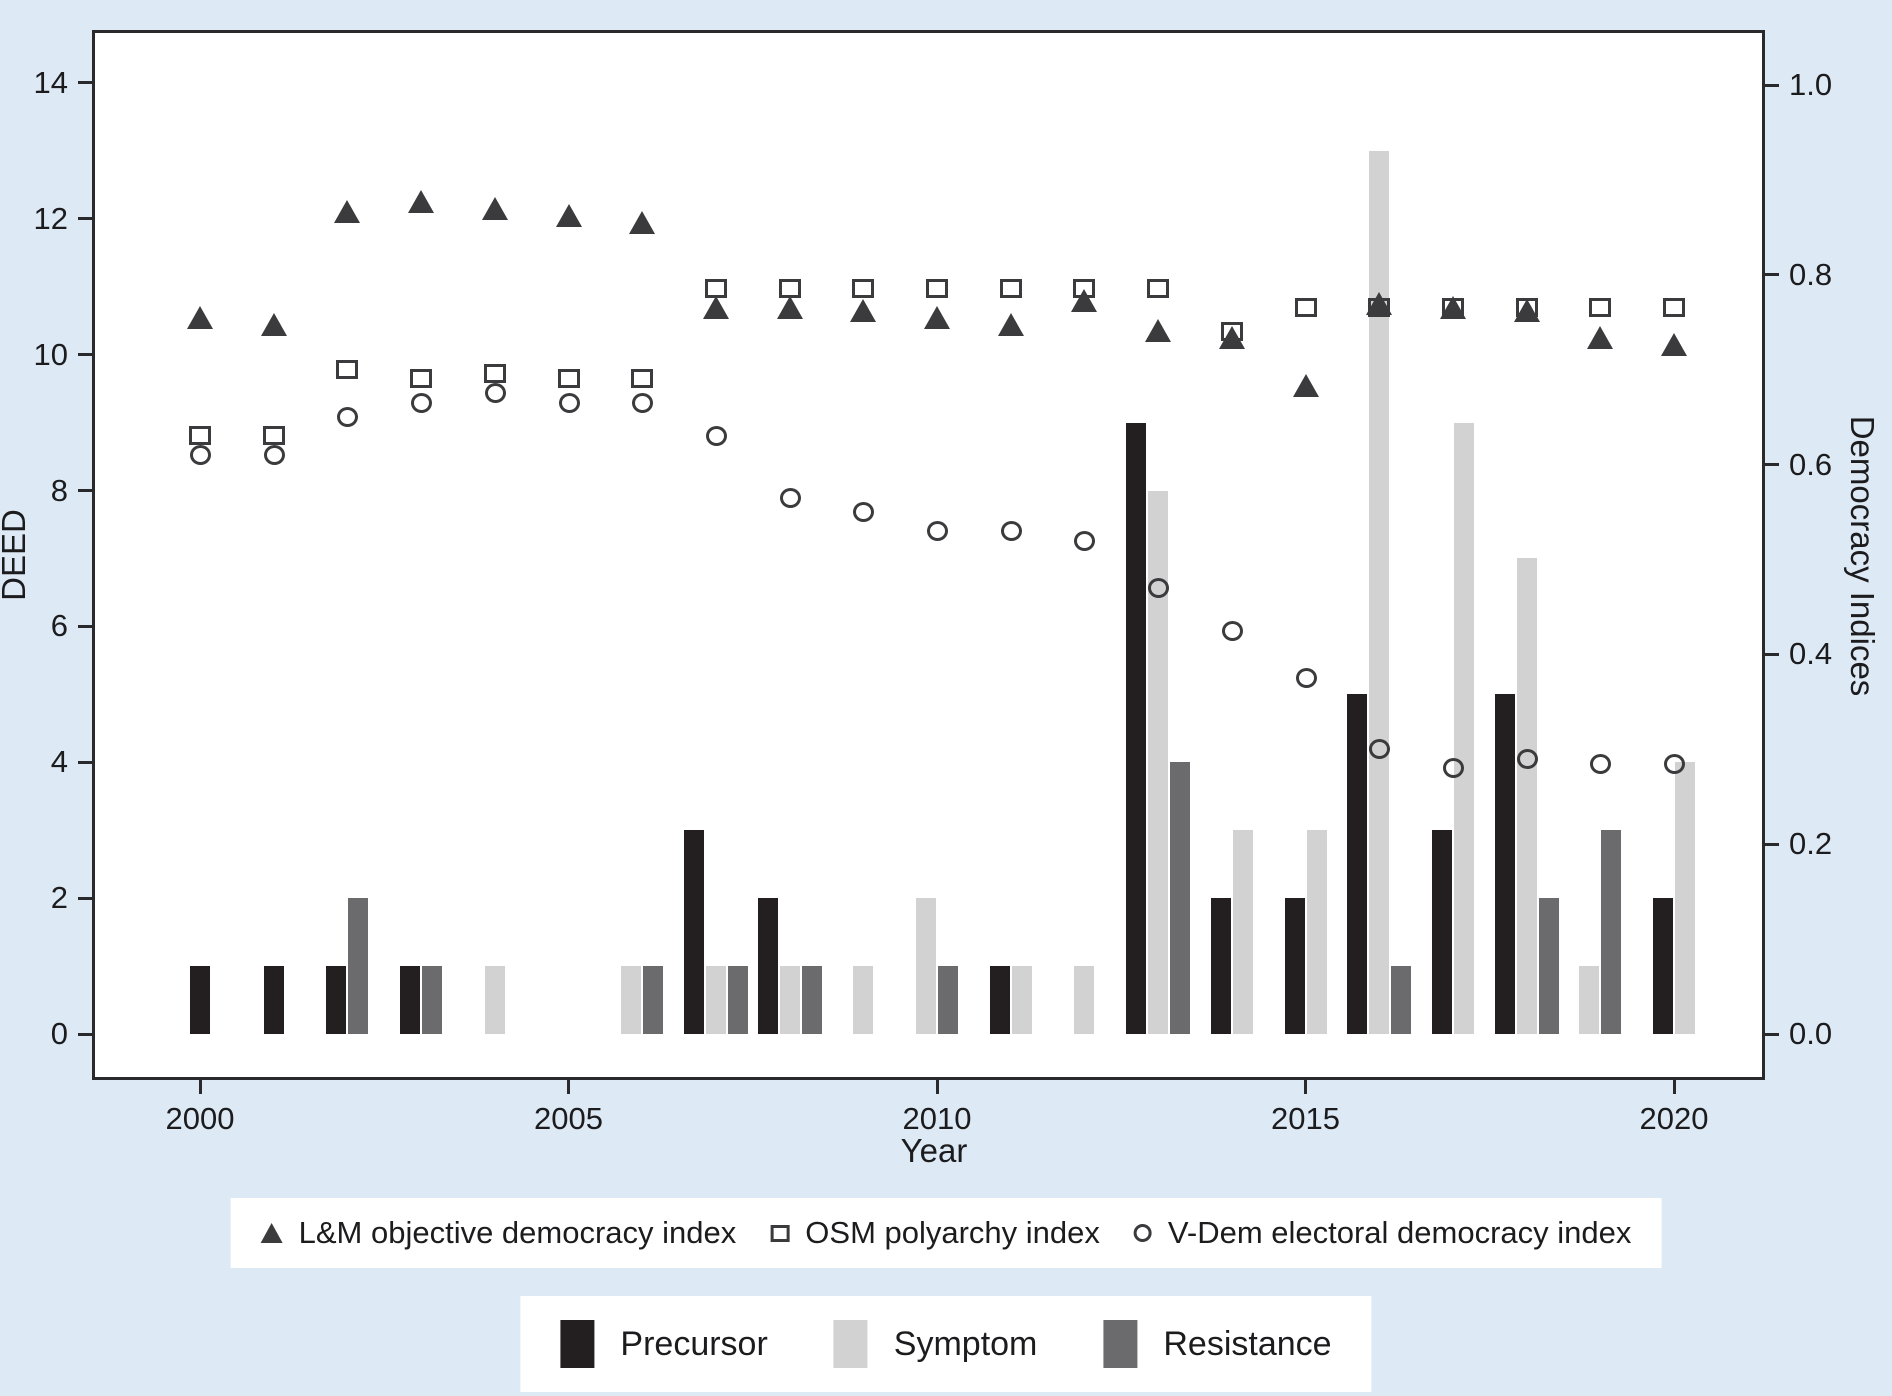 The image size is (1892, 1396). Describe the element at coordinates (59, 1033) in the screenshot. I see `y-left-tick-label: 0` at that location.